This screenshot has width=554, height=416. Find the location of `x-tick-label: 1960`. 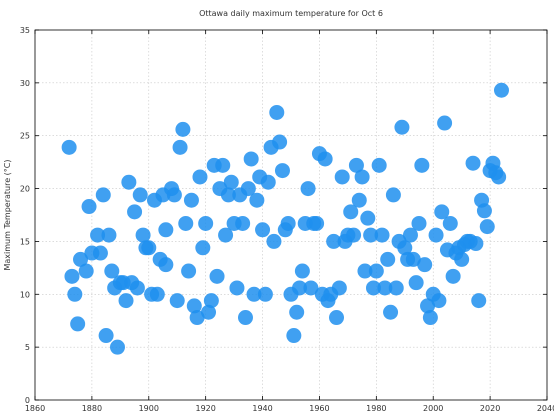

x-tick-label: 1960 is located at coordinates (319, 408).